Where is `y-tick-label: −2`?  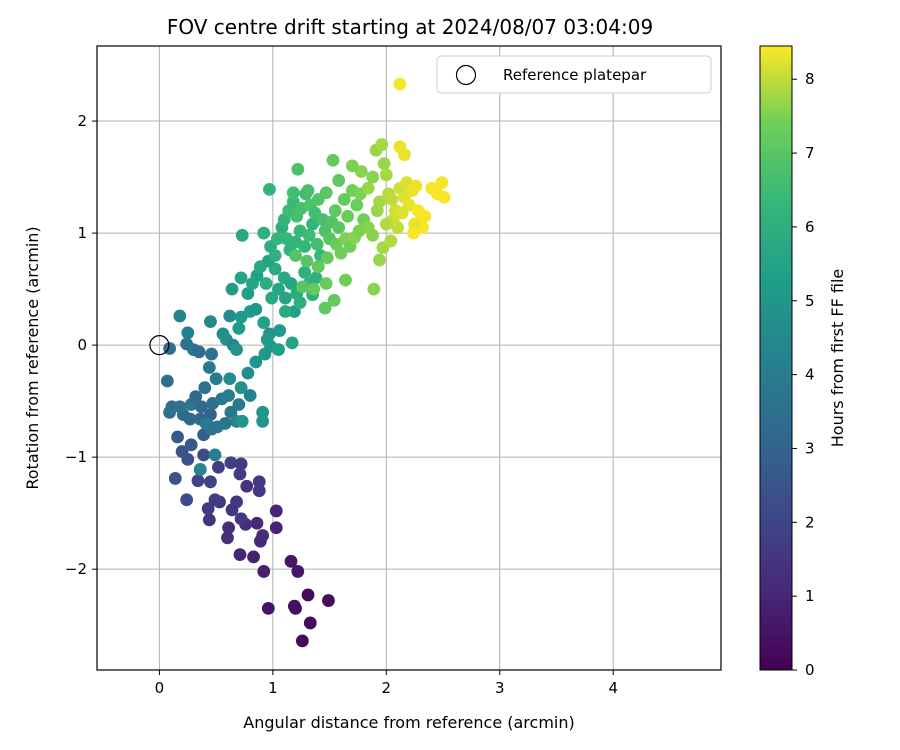
y-tick-label: −2 is located at coordinates (76, 569).